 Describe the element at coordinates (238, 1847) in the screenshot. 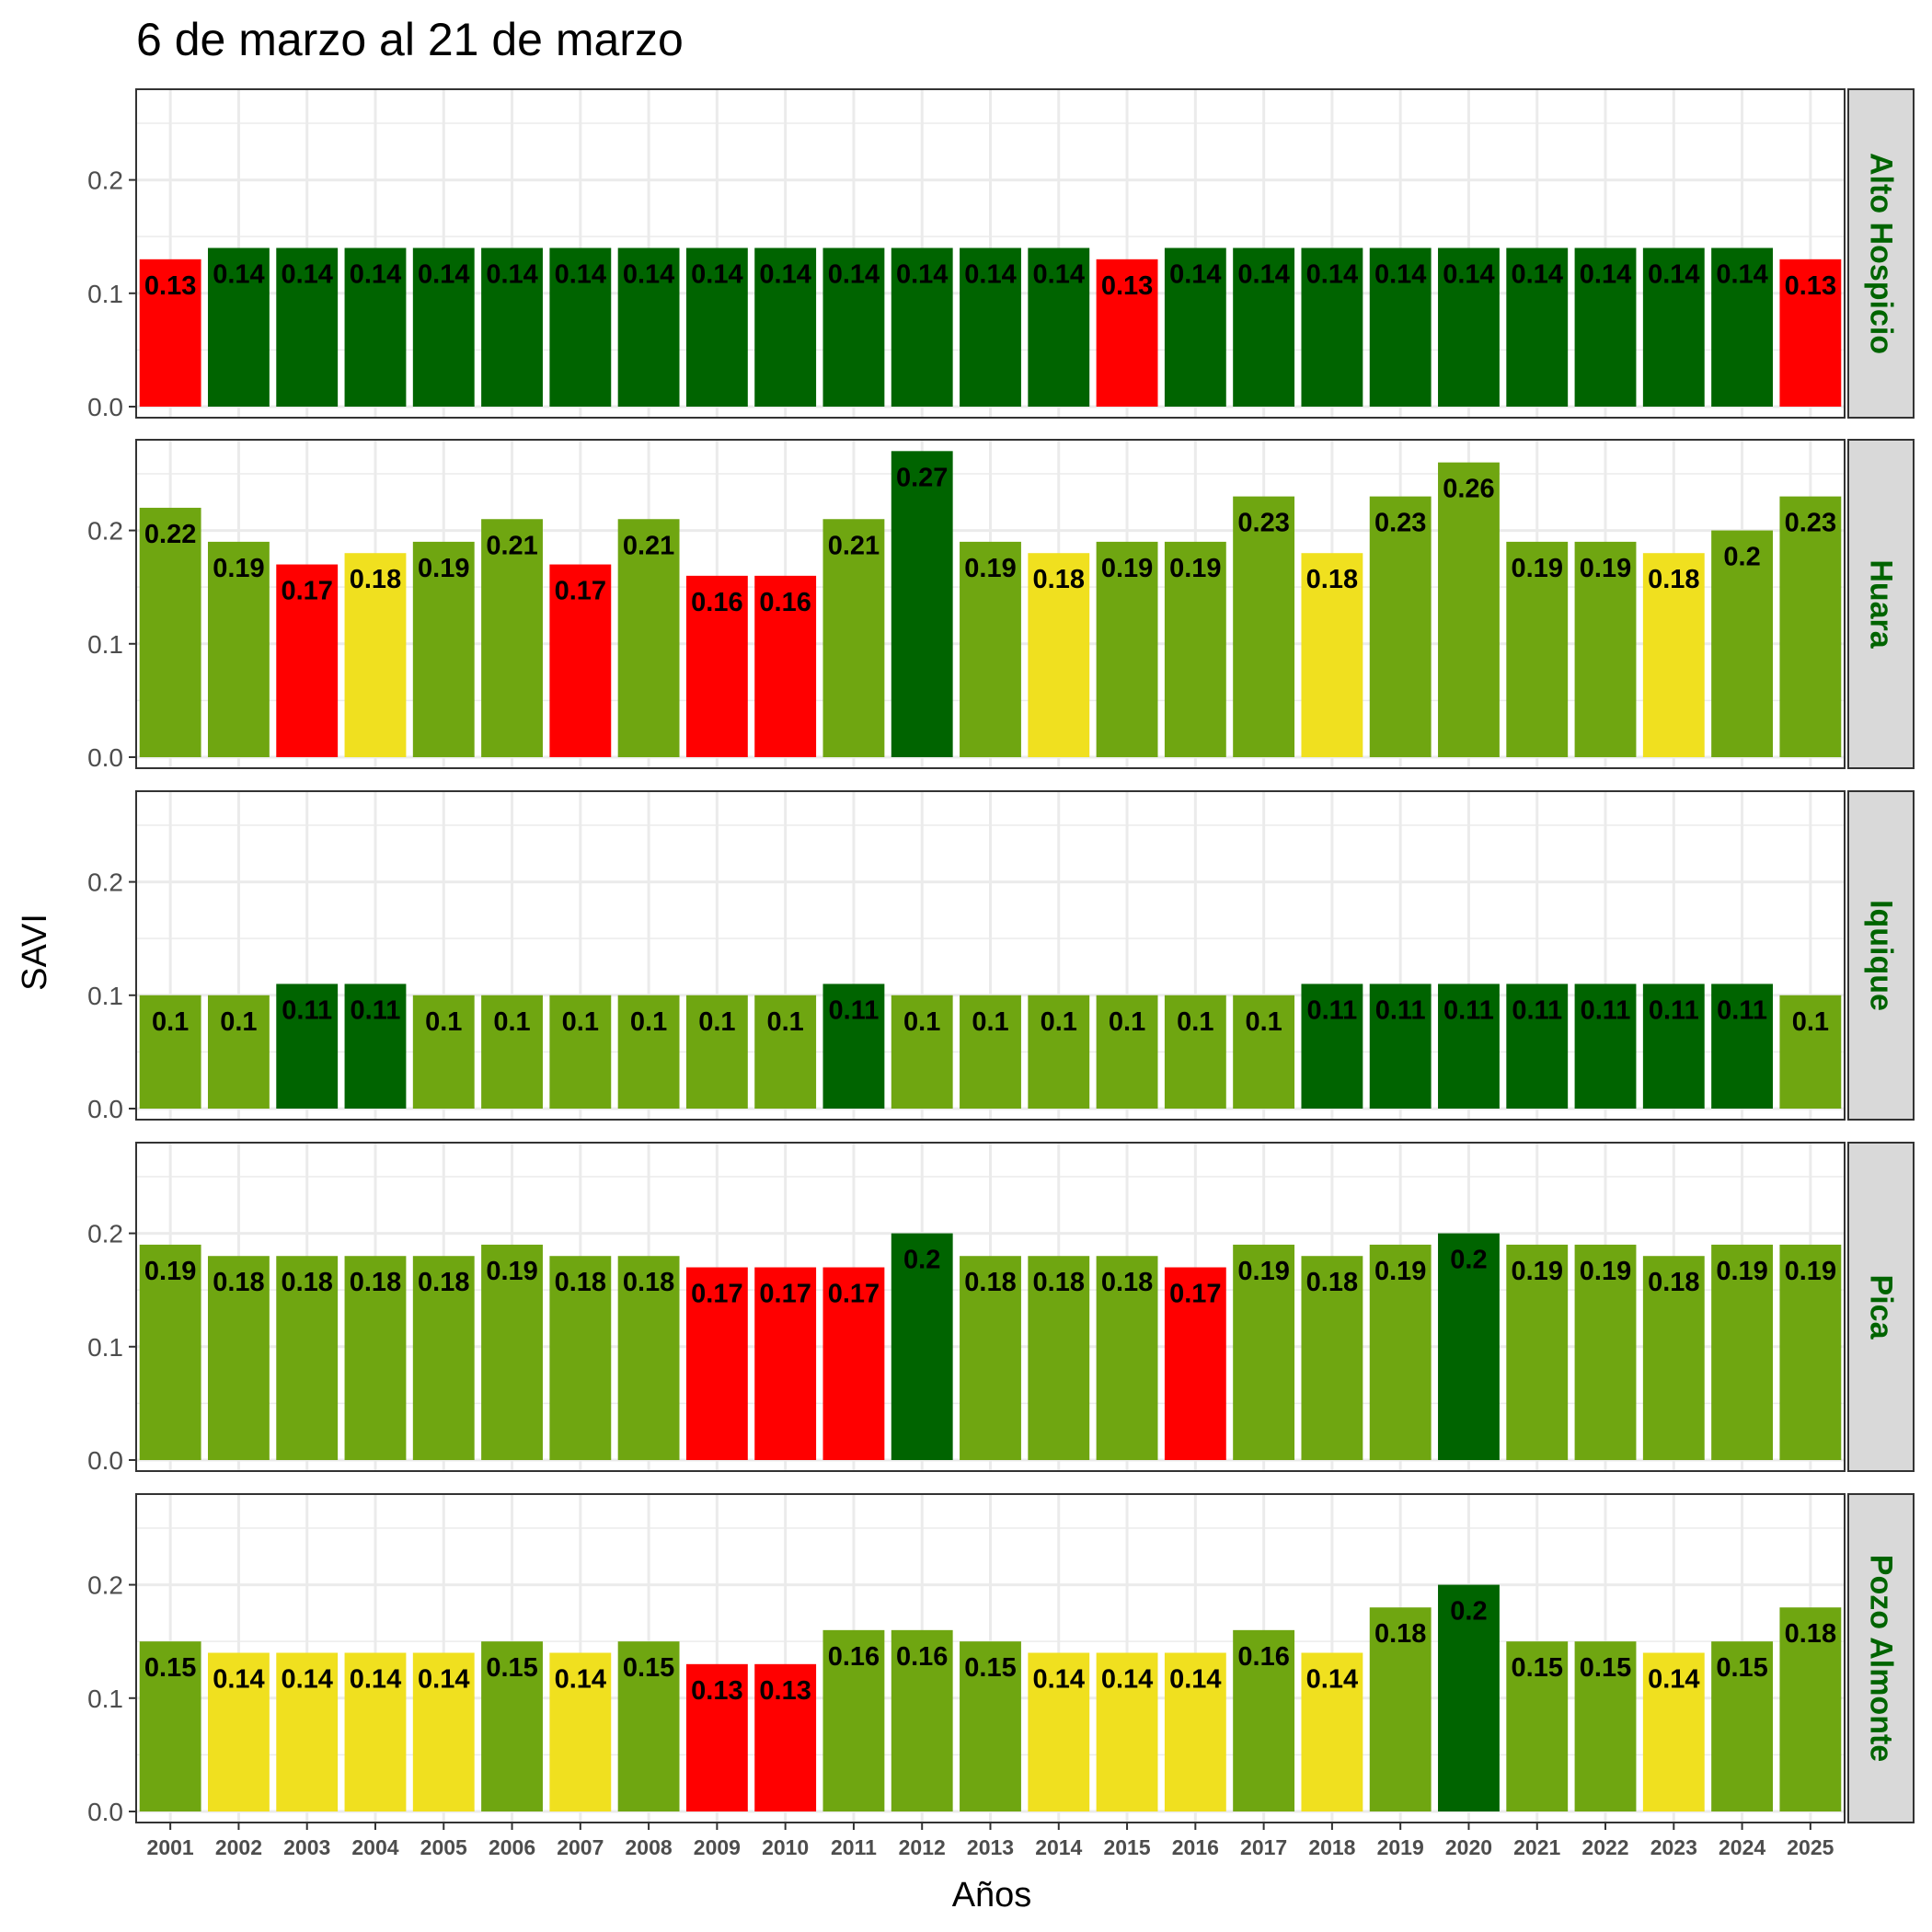

I see `x-tick-label: 2002` at that location.